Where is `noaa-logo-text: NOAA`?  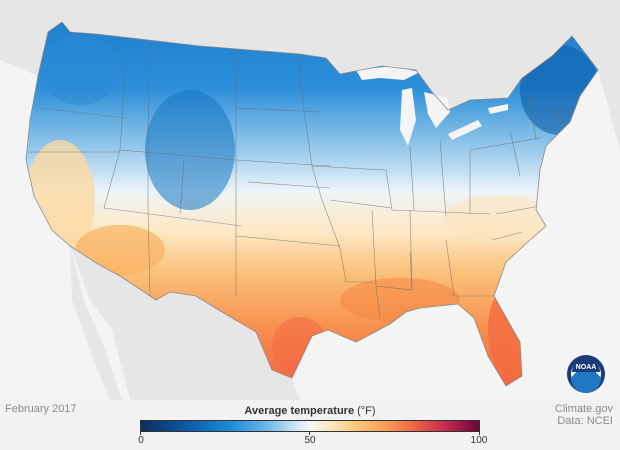
noaa-logo-text: NOAA is located at coordinates (586, 367).